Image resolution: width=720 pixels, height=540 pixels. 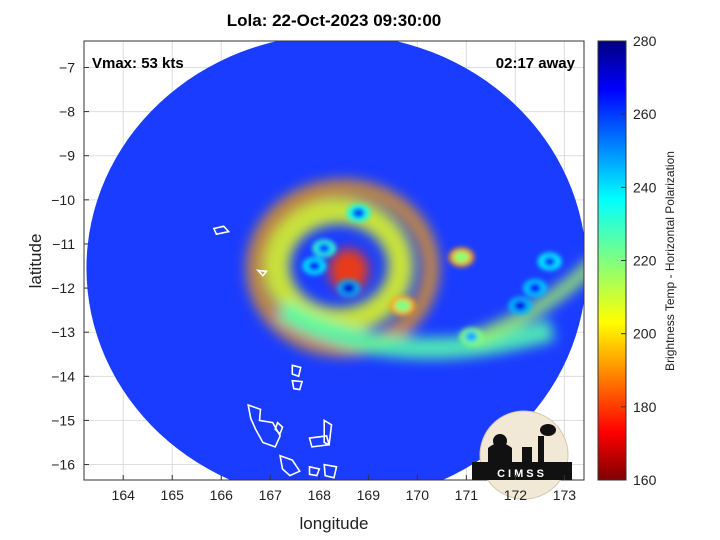 I want to click on x-tick-label: 171, so click(x=467, y=495).